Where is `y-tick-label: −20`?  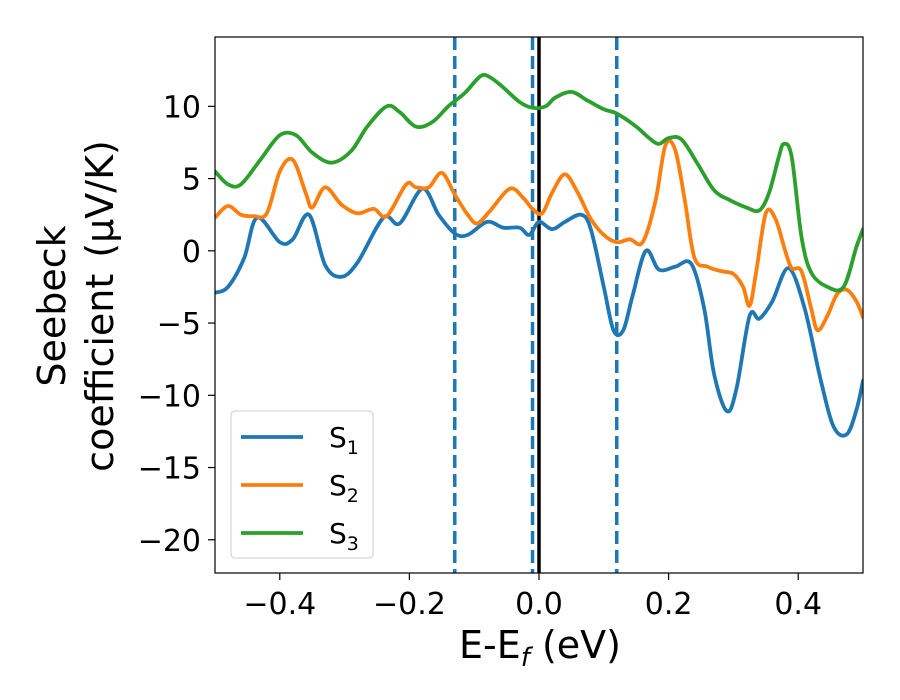 y-tick-label: −20 is located at coordinates (169, 541).